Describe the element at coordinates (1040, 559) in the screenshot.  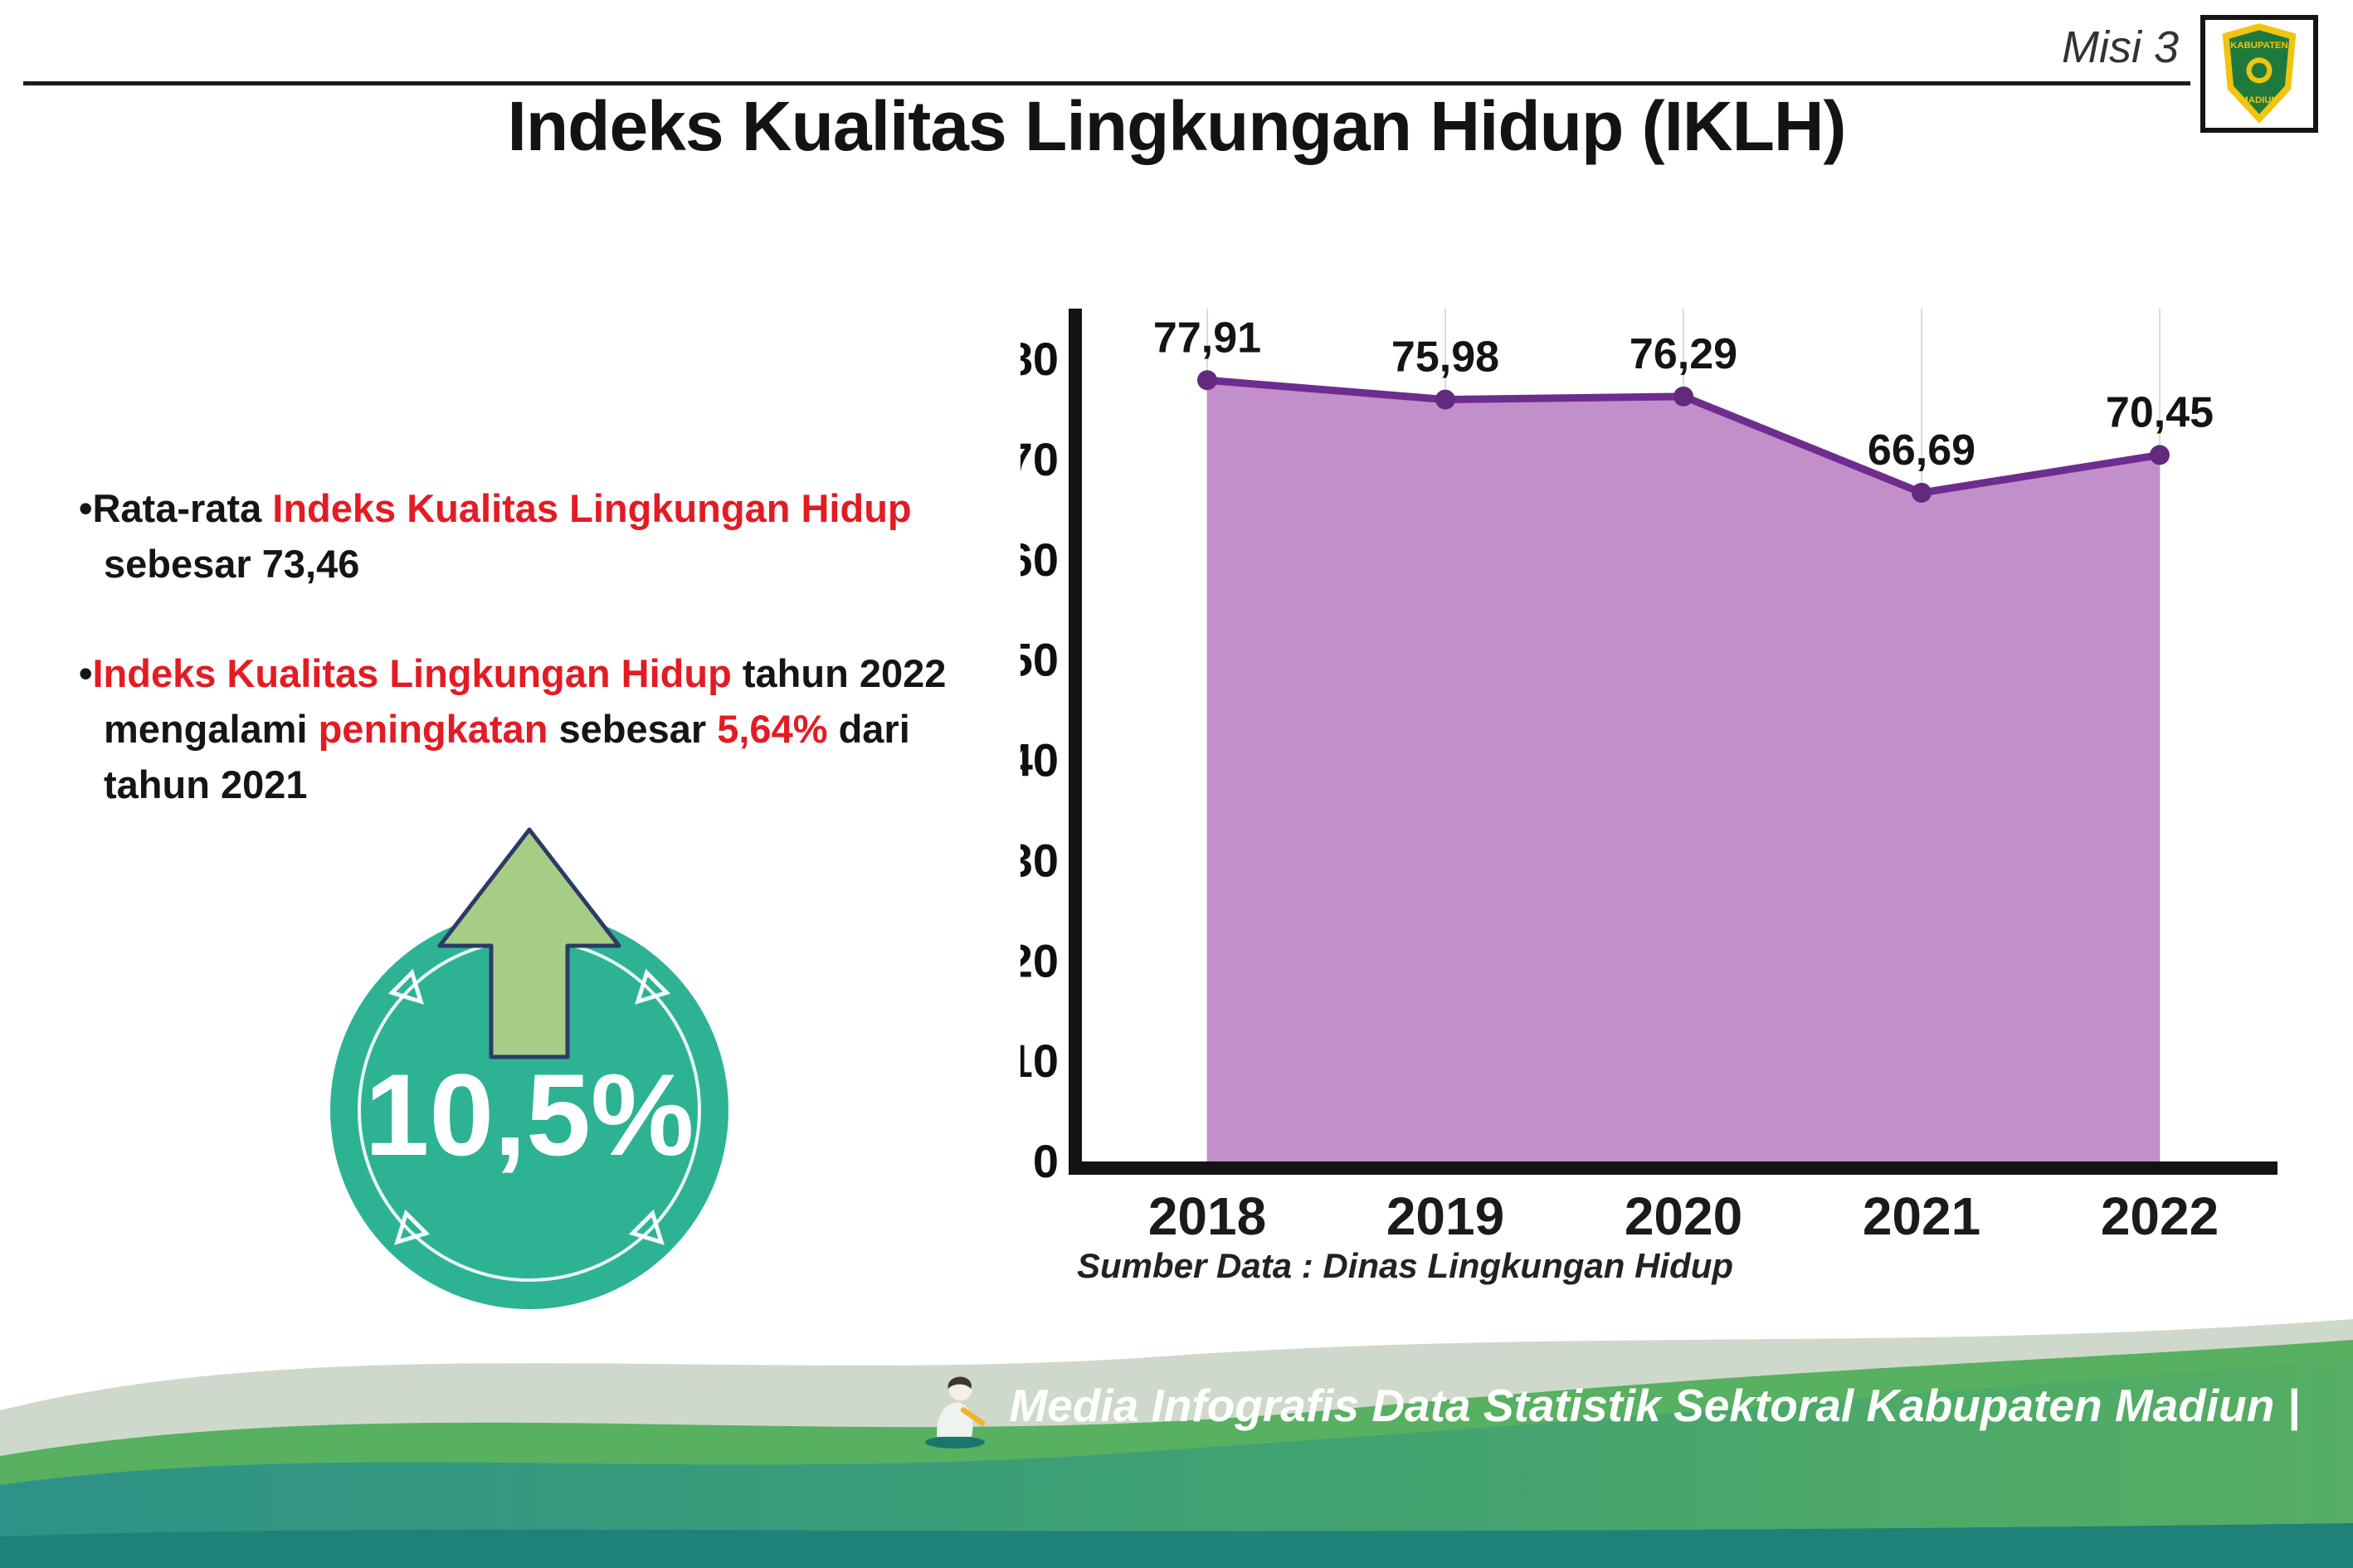
I see `y-tick-label: 60` at that location.